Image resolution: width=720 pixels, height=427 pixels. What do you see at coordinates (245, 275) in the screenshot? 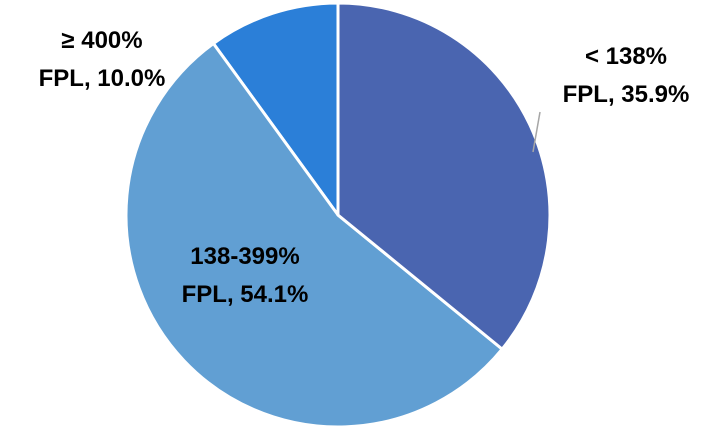
I see `data-label: 138-399% FPL, 54.1%` at bounding box center [245, 275].